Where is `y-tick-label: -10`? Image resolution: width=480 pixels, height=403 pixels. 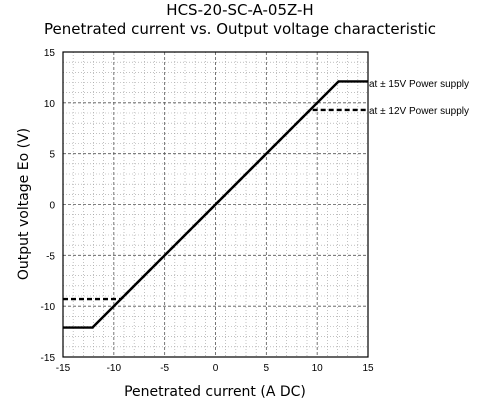
y-tick-label: -10 is located at coordinates (48, 307).